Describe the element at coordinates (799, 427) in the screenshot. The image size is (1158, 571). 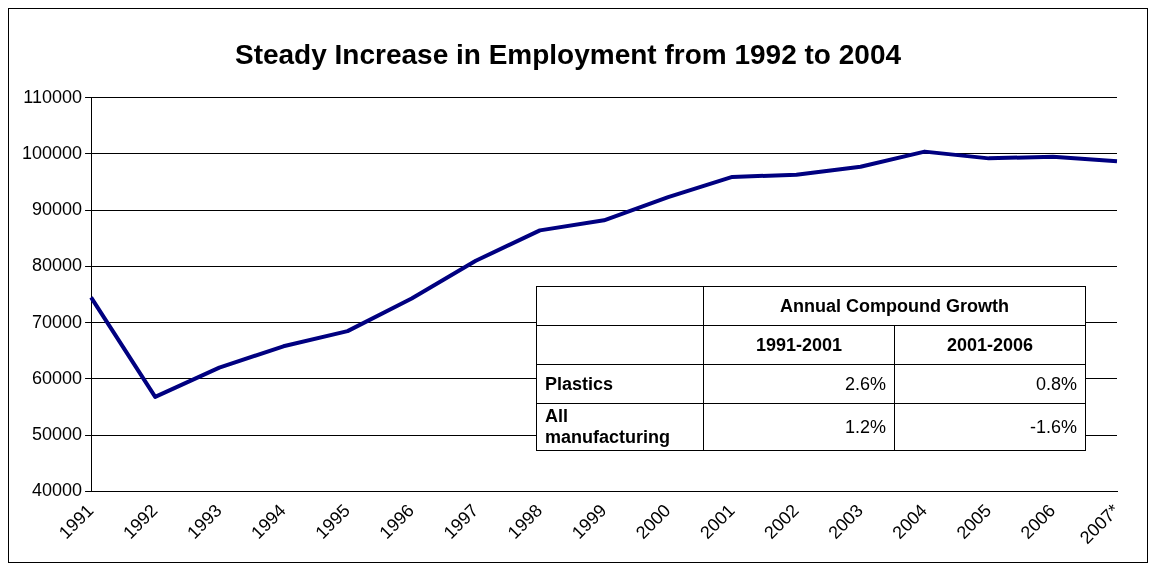
I see `annotation: 1.2%` at that location.